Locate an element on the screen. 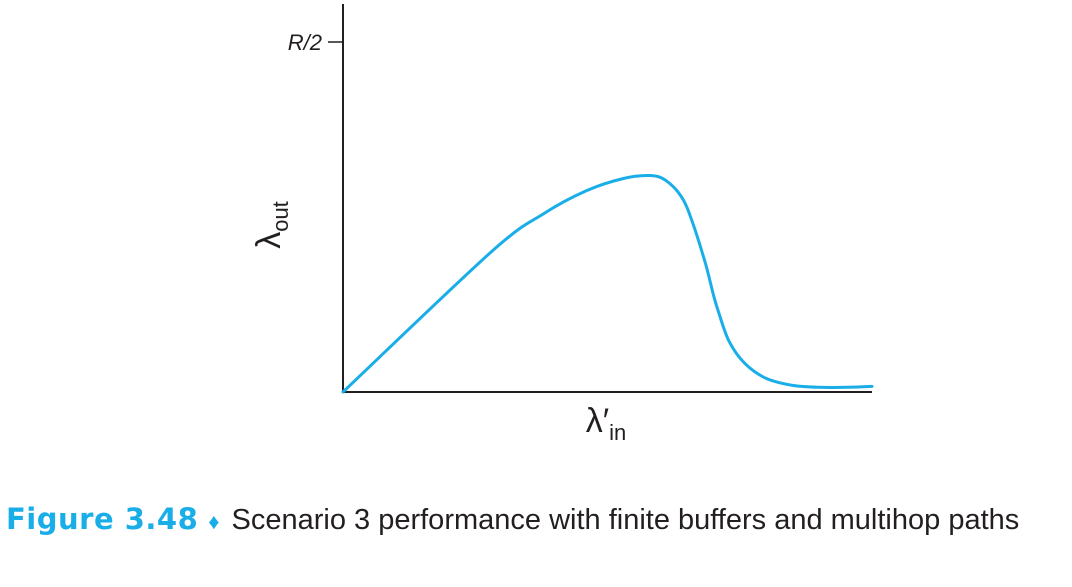 The image size is (1072, 587). y-axis-label: λout is located at coordinates (271, 225).